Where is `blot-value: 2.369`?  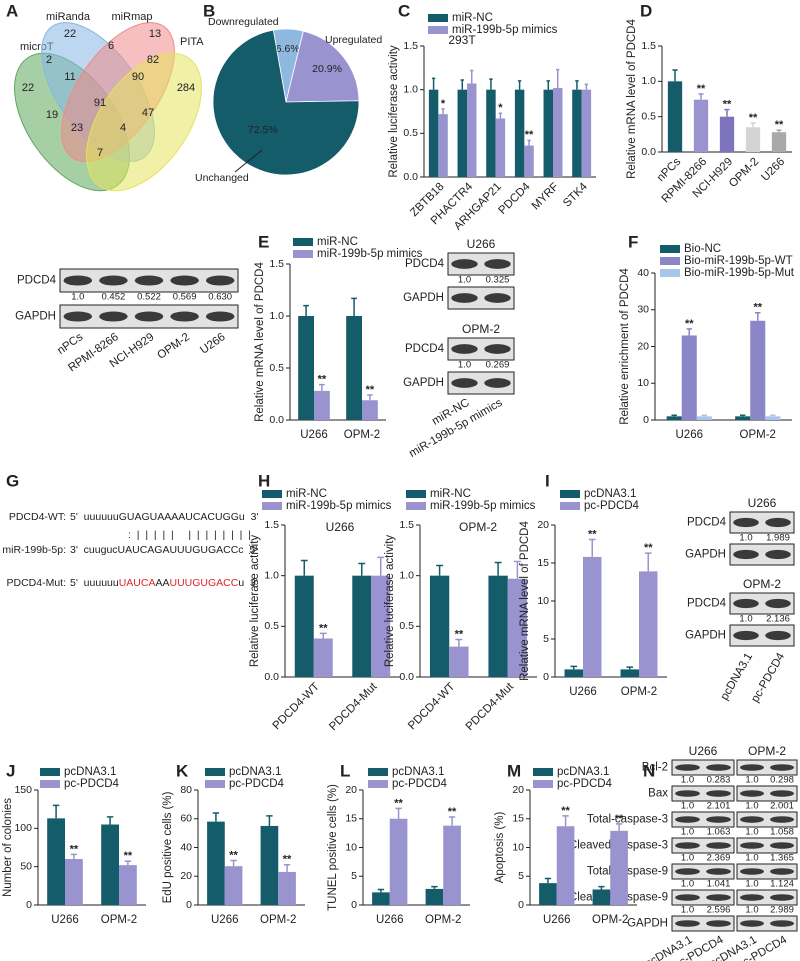
blot-value: 2.369 is located at coordinates (719, 858).